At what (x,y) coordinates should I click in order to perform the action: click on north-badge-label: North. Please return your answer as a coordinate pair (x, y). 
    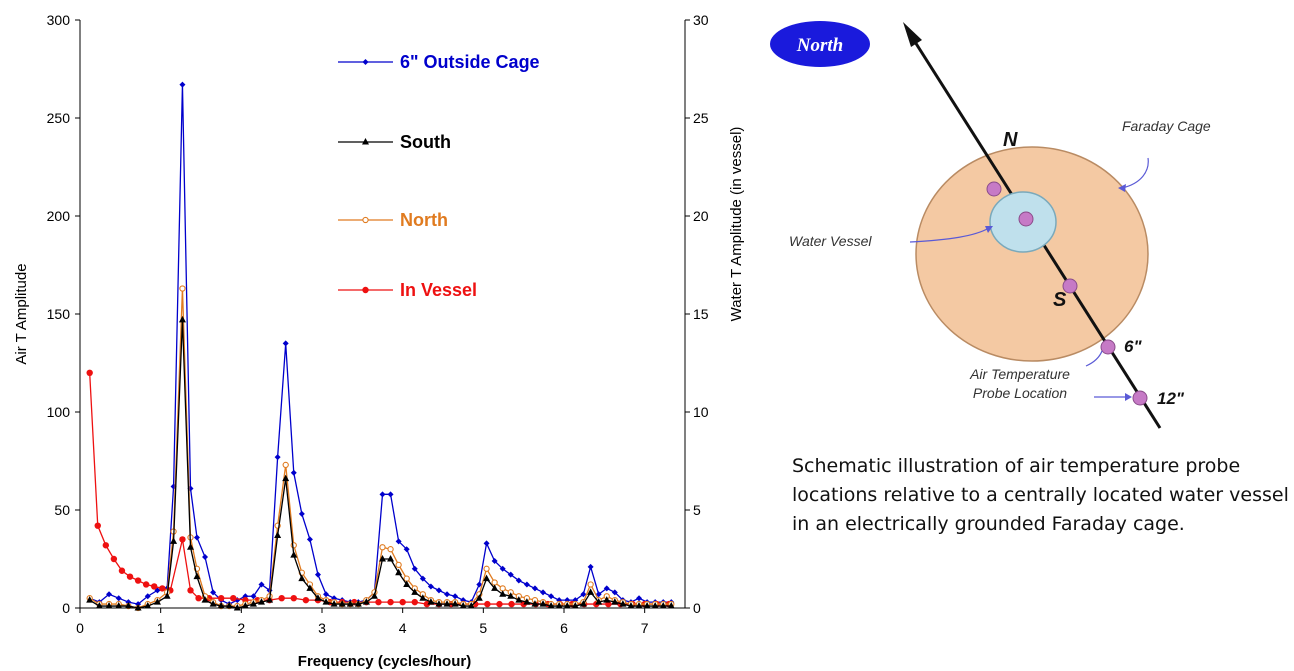
    Looking at the image, I should click on (819, 45).